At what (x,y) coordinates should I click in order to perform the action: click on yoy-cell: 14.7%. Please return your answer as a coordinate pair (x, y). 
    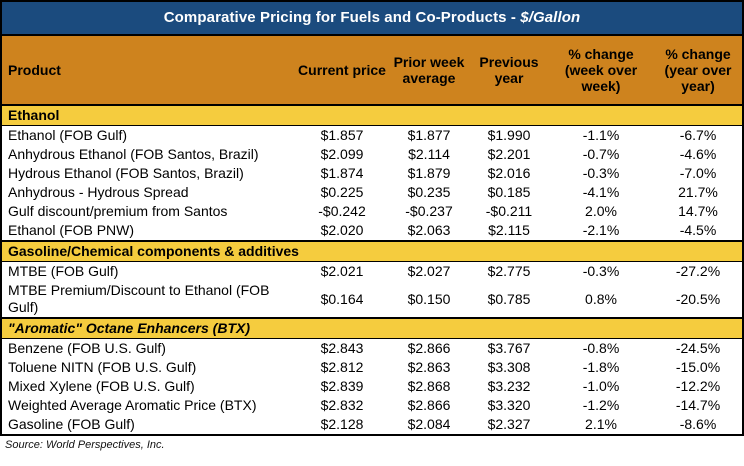
    Looking at the image, I should click on (698, 211).